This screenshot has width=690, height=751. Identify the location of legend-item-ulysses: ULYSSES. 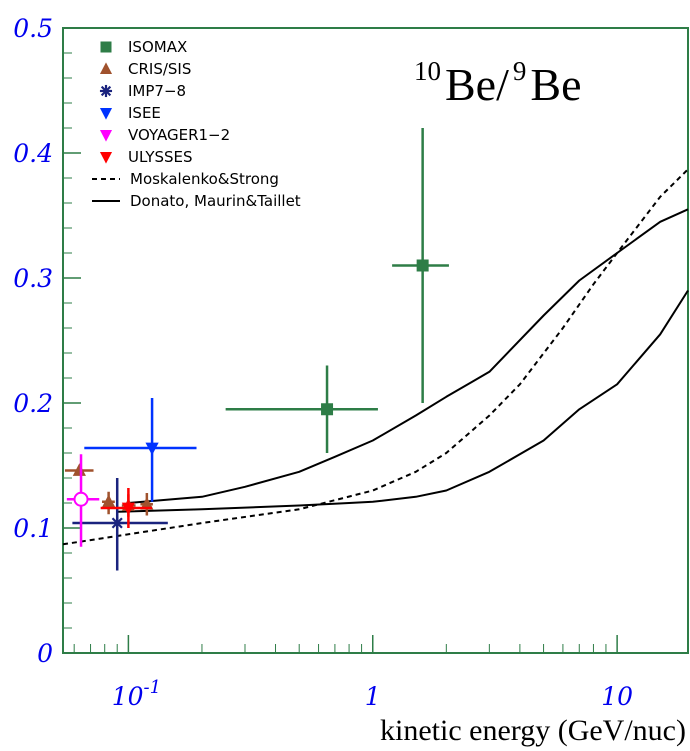
(146, 157).